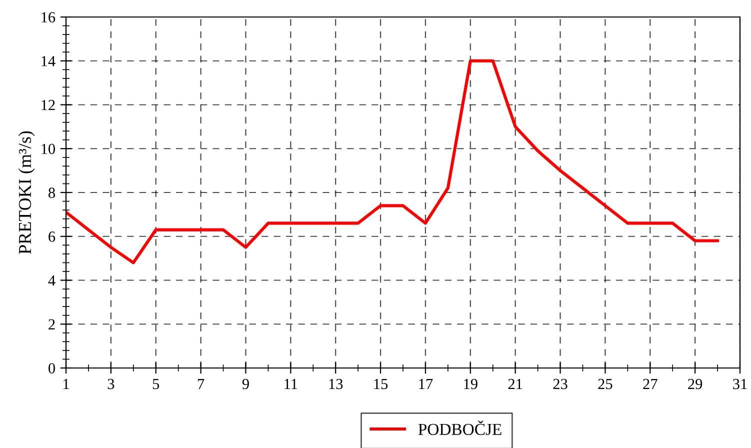  Describe the element at coordinates (605, 384) in the screenshot. I see `x-tick-label: 25` at that location.